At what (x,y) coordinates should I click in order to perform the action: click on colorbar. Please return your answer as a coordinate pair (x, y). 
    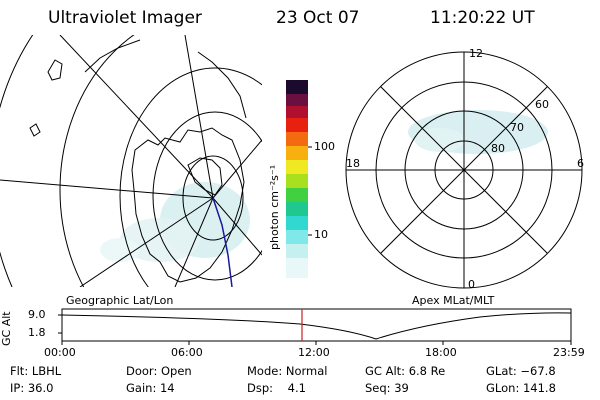
    Looking at the image, I should click on (299, 179).